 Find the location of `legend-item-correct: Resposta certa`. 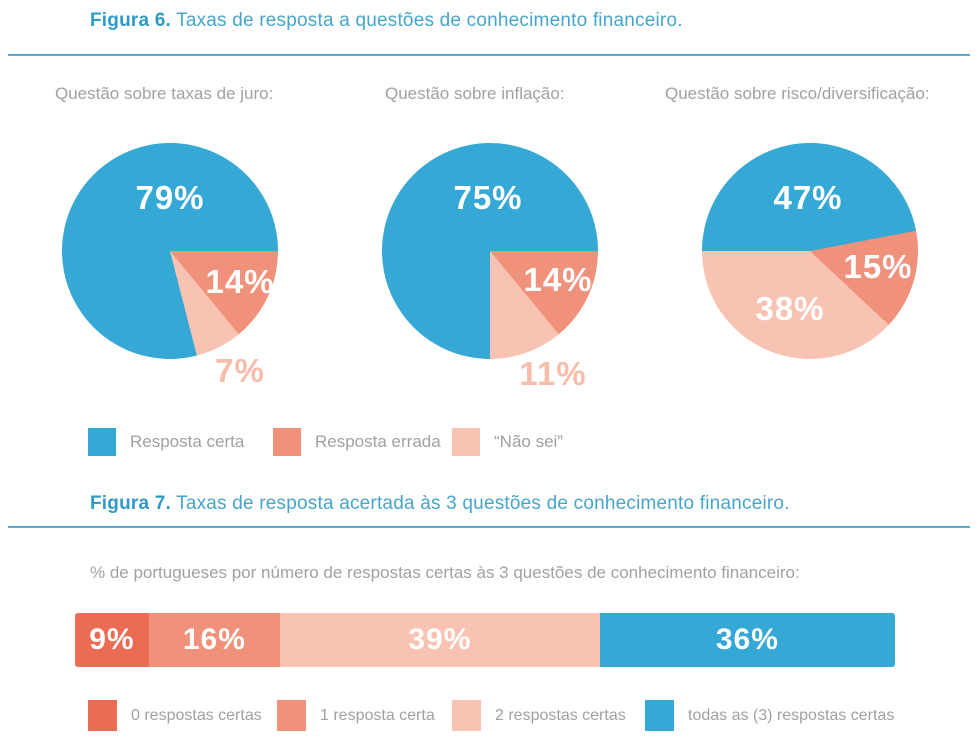

legend-item-correct: Resposta certa is located at coordinates (166, 442).